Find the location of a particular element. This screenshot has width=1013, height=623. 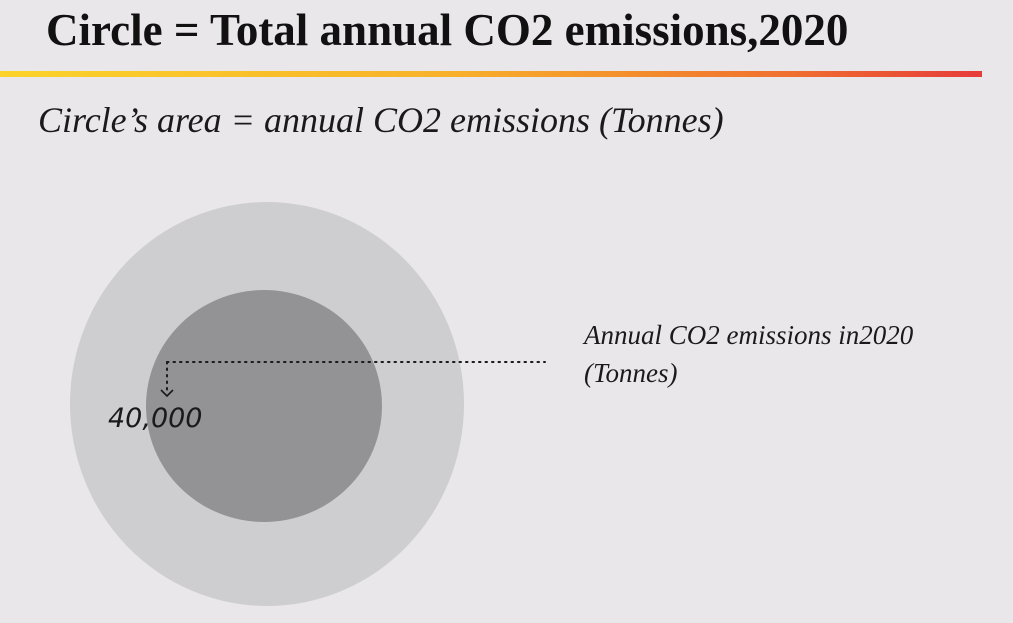

legend-caption: Annual CO2 emissions in2020 (Tonnes) is located at coordinates (789, 354).